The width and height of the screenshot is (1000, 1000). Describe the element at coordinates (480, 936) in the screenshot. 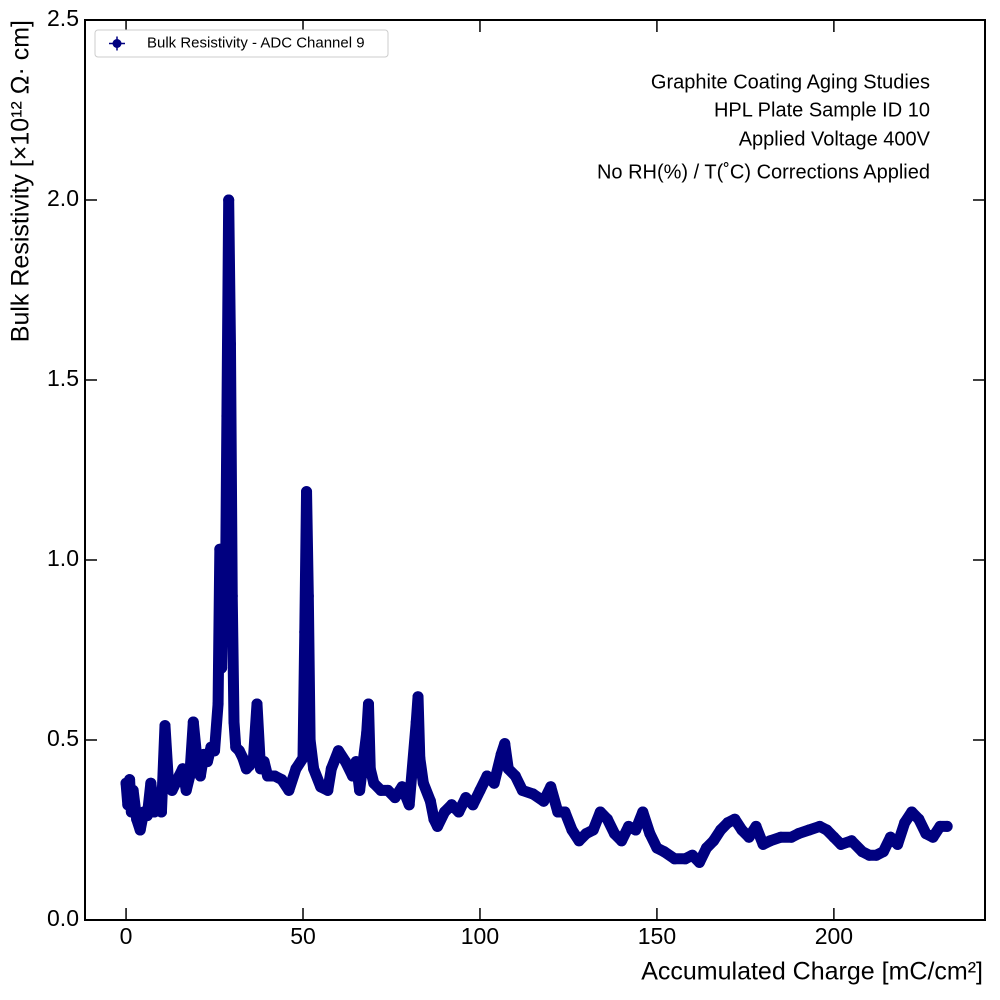

I see `x-tick-label: 100` at that location.